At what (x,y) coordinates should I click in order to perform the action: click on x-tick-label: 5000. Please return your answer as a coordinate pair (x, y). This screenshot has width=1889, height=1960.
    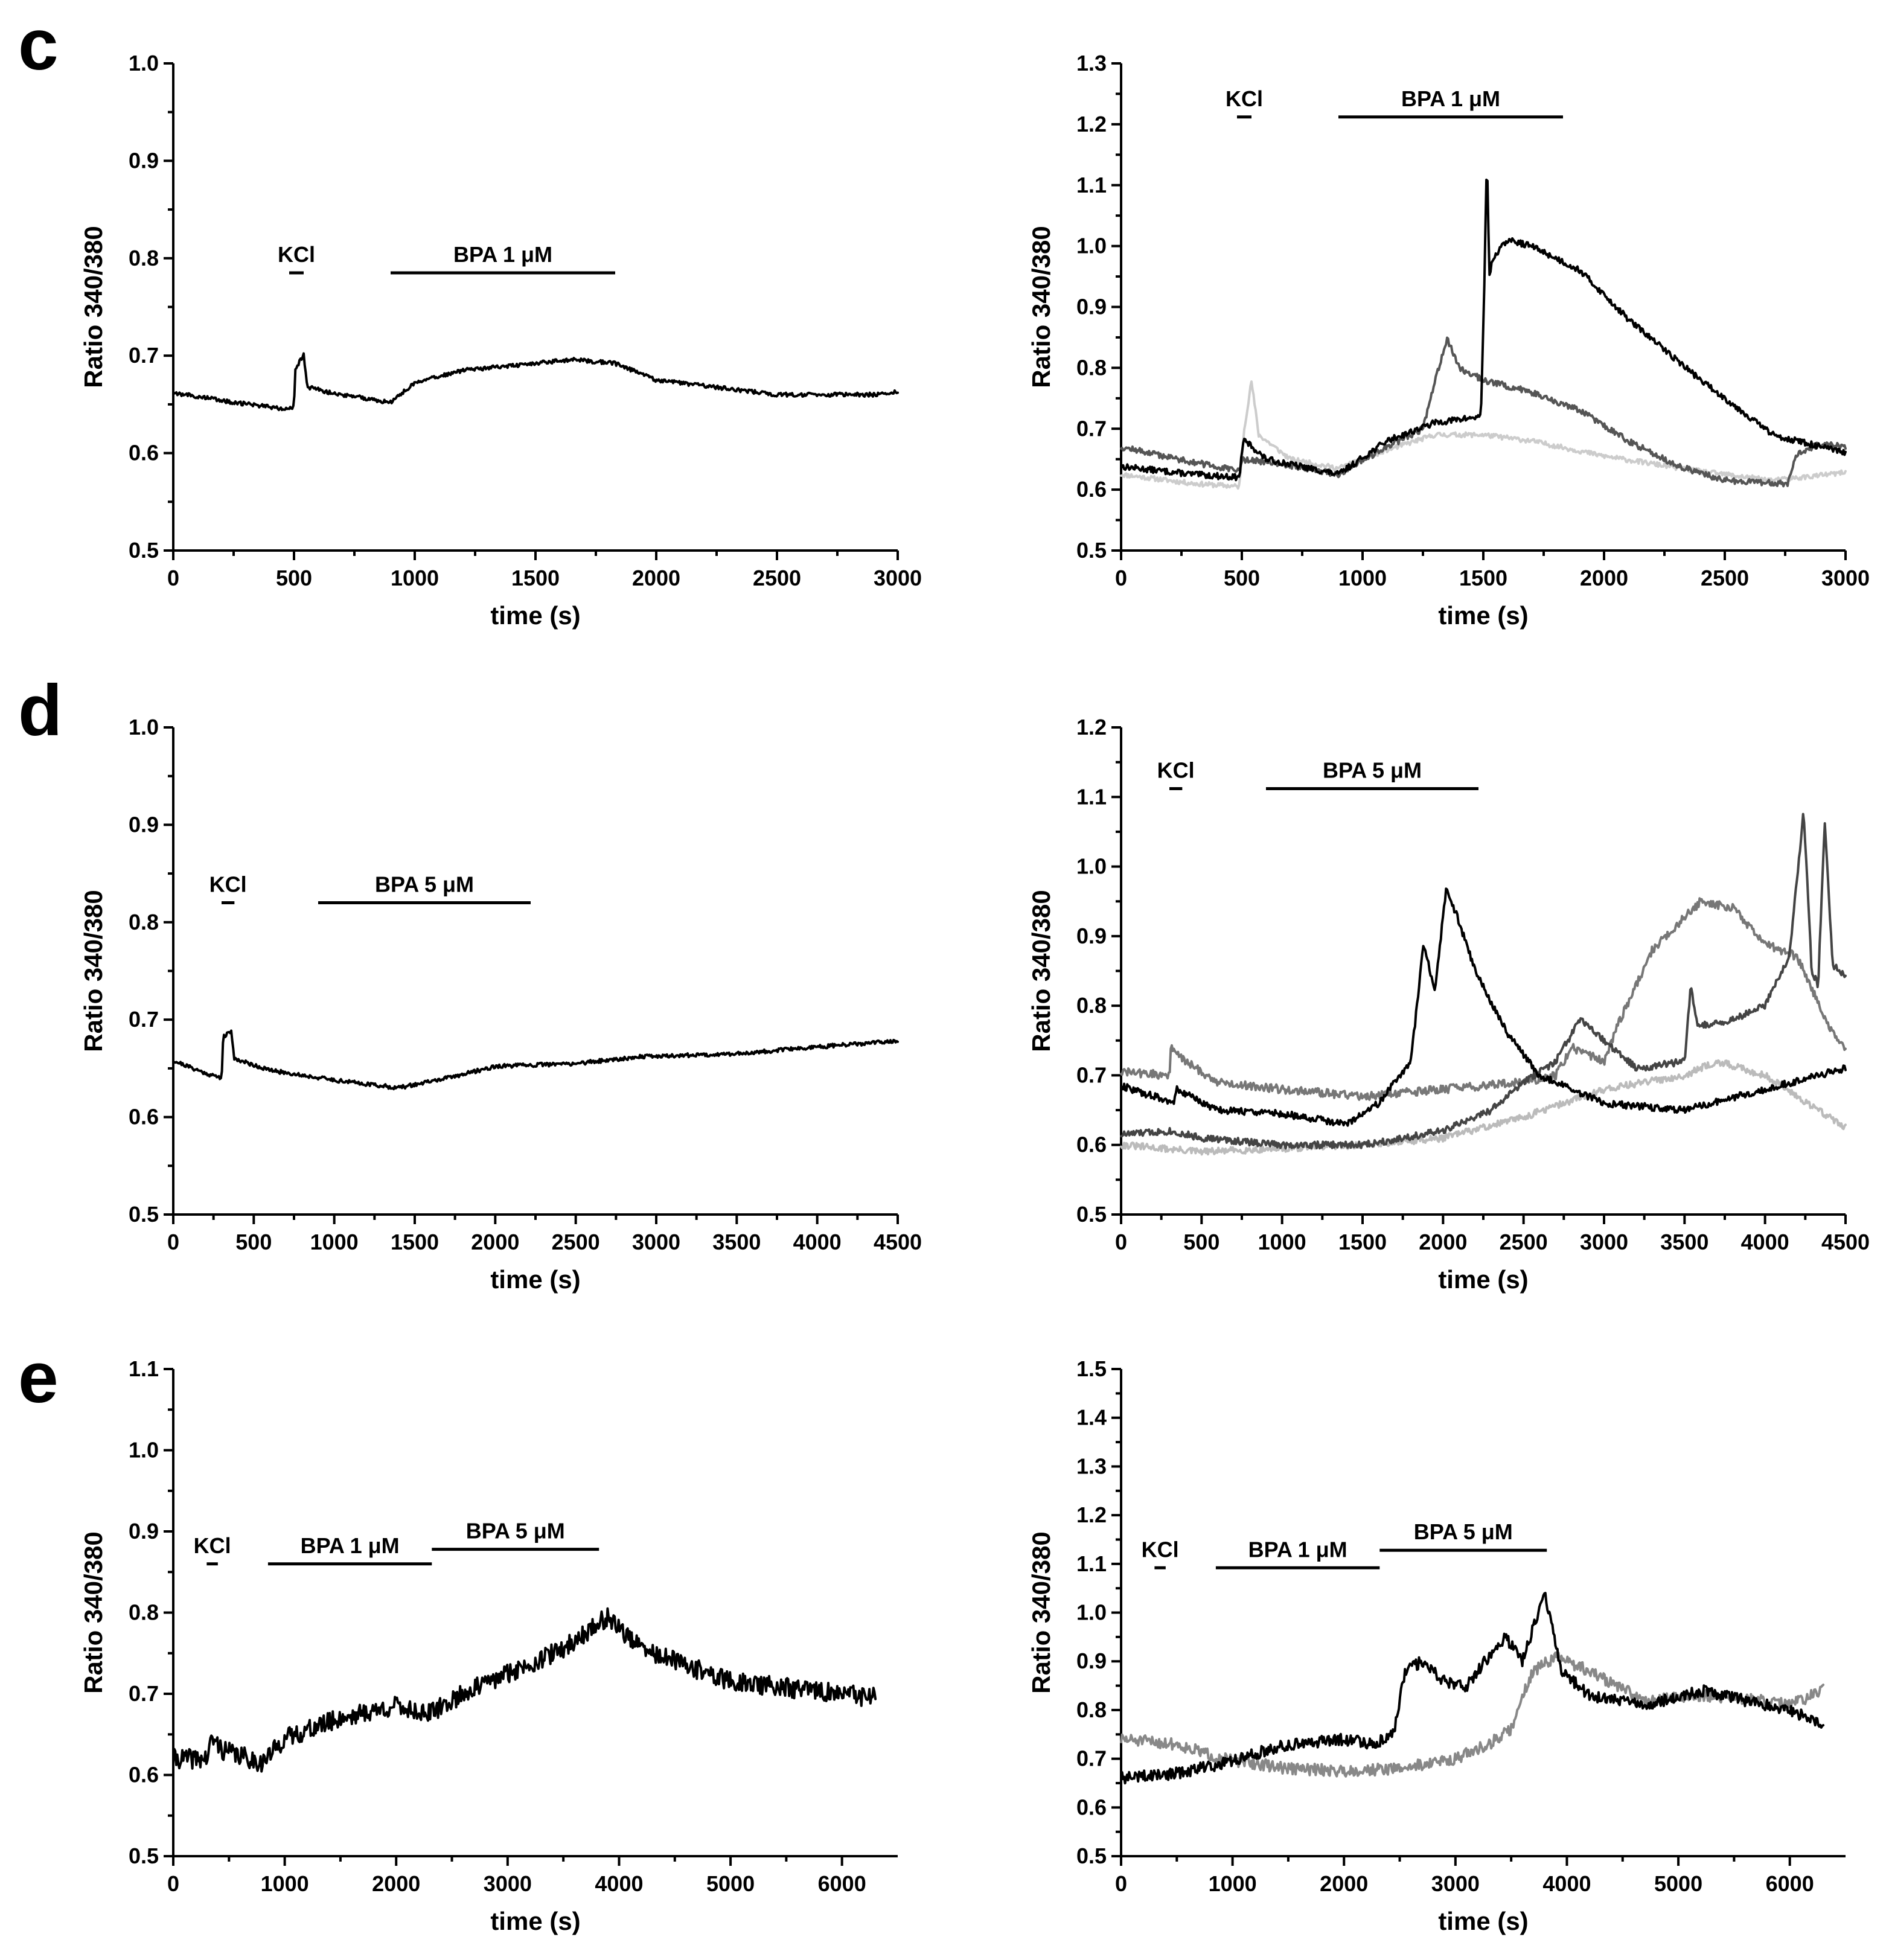
    Looking at the image, I should click on (730, 1883).